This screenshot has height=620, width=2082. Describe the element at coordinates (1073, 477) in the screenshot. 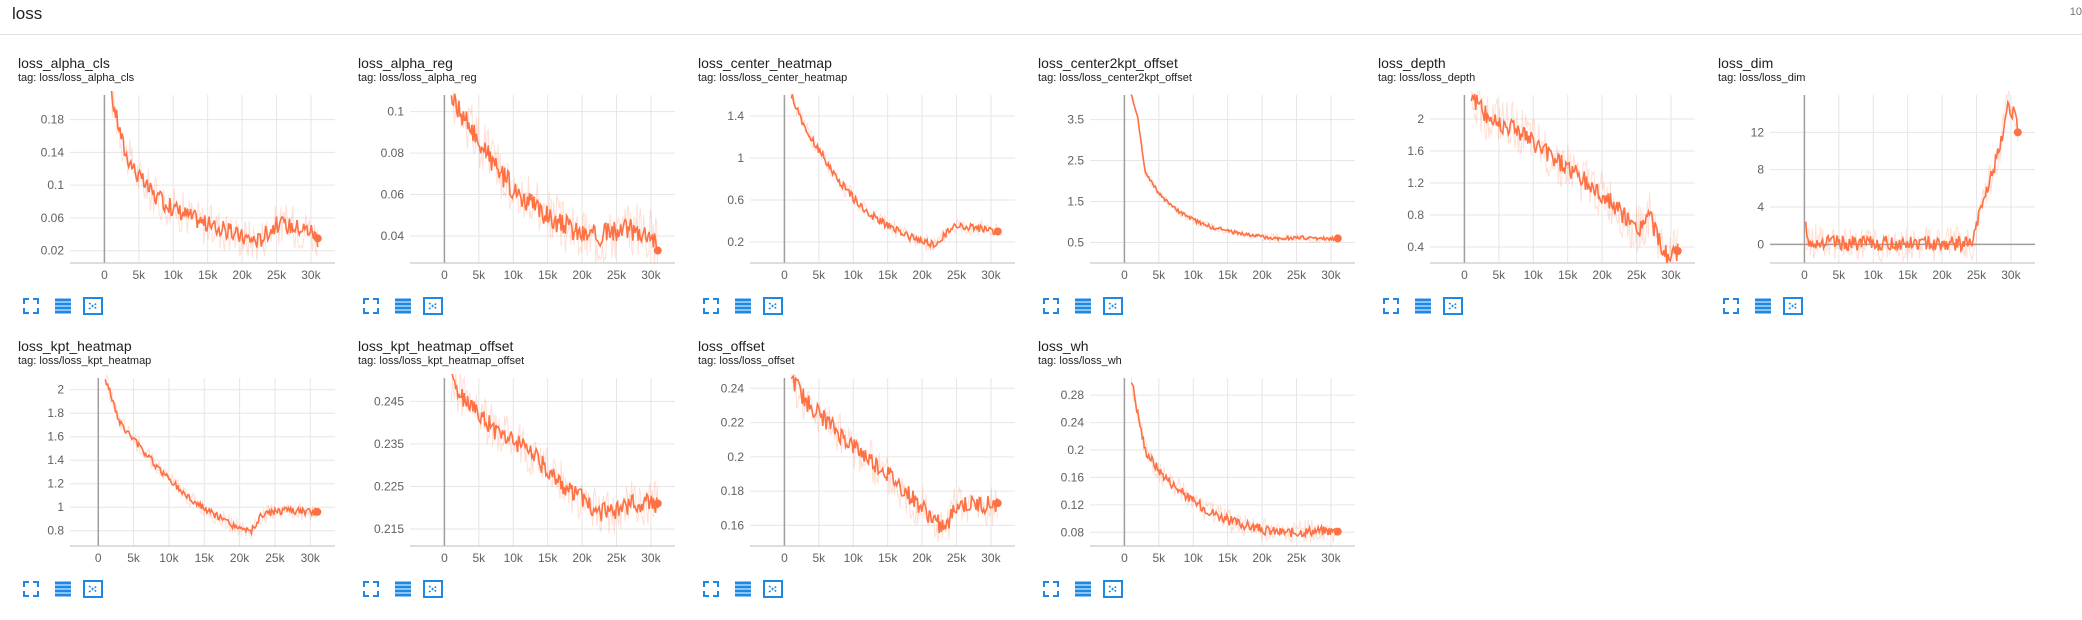

I see `y-tick-label: 0.16` at that location.